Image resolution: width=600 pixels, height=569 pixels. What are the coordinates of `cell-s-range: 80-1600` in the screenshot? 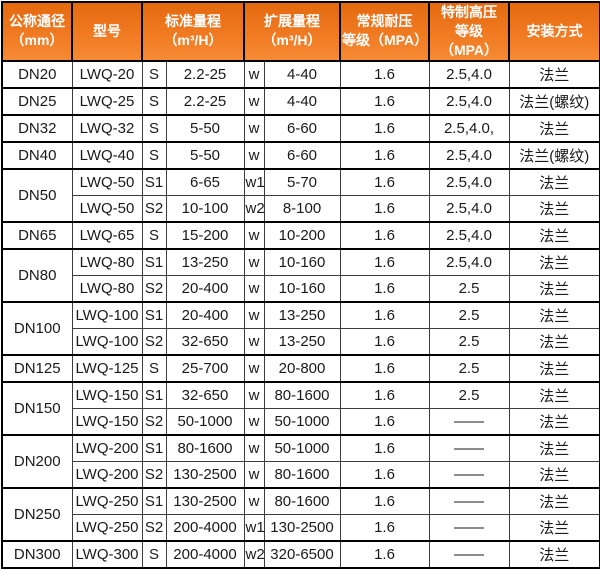 It's located at (205, 447).